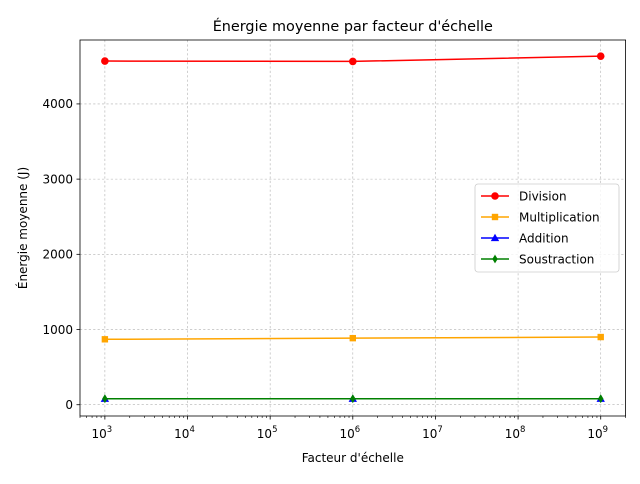  What do you see at coordinates (57, 255) in the screenshot?
I see `y-tick-label: 2000` at bounding box center [57, 255].